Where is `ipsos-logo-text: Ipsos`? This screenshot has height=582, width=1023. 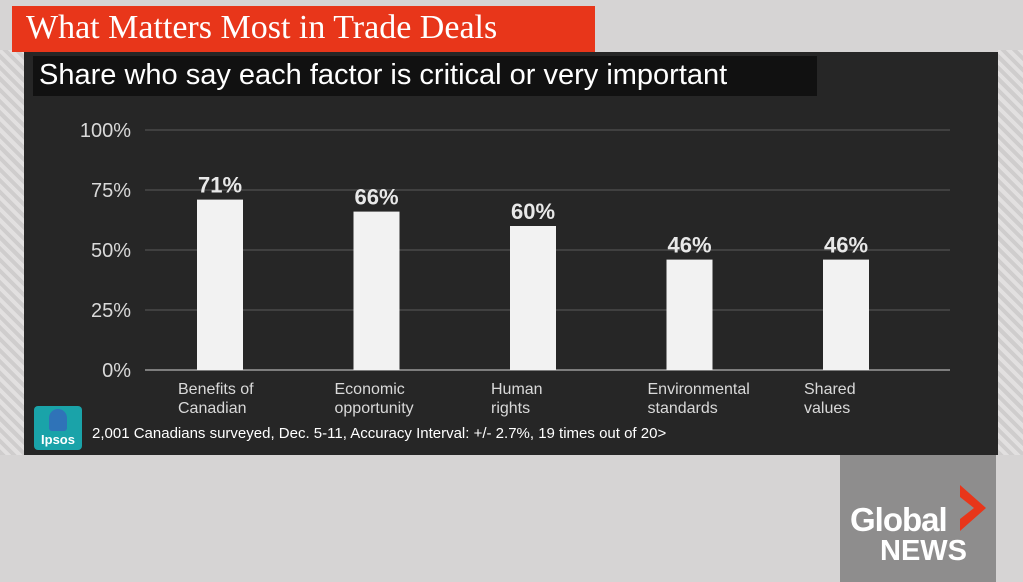 ipsos-logo-text: Ipsos is located at coordinates (58, 439).